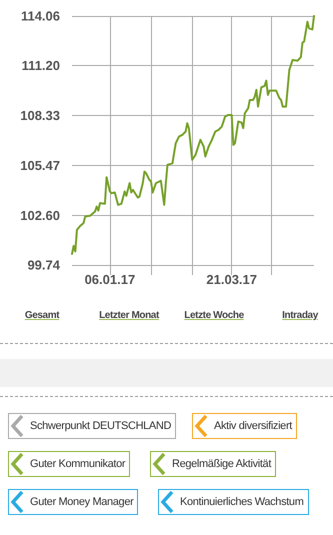  What do you see at coordinates (233, 502) in the screenshot?
I see `tag-label: Kontinuierliches Wachstum` at bounding box center [233, 502].